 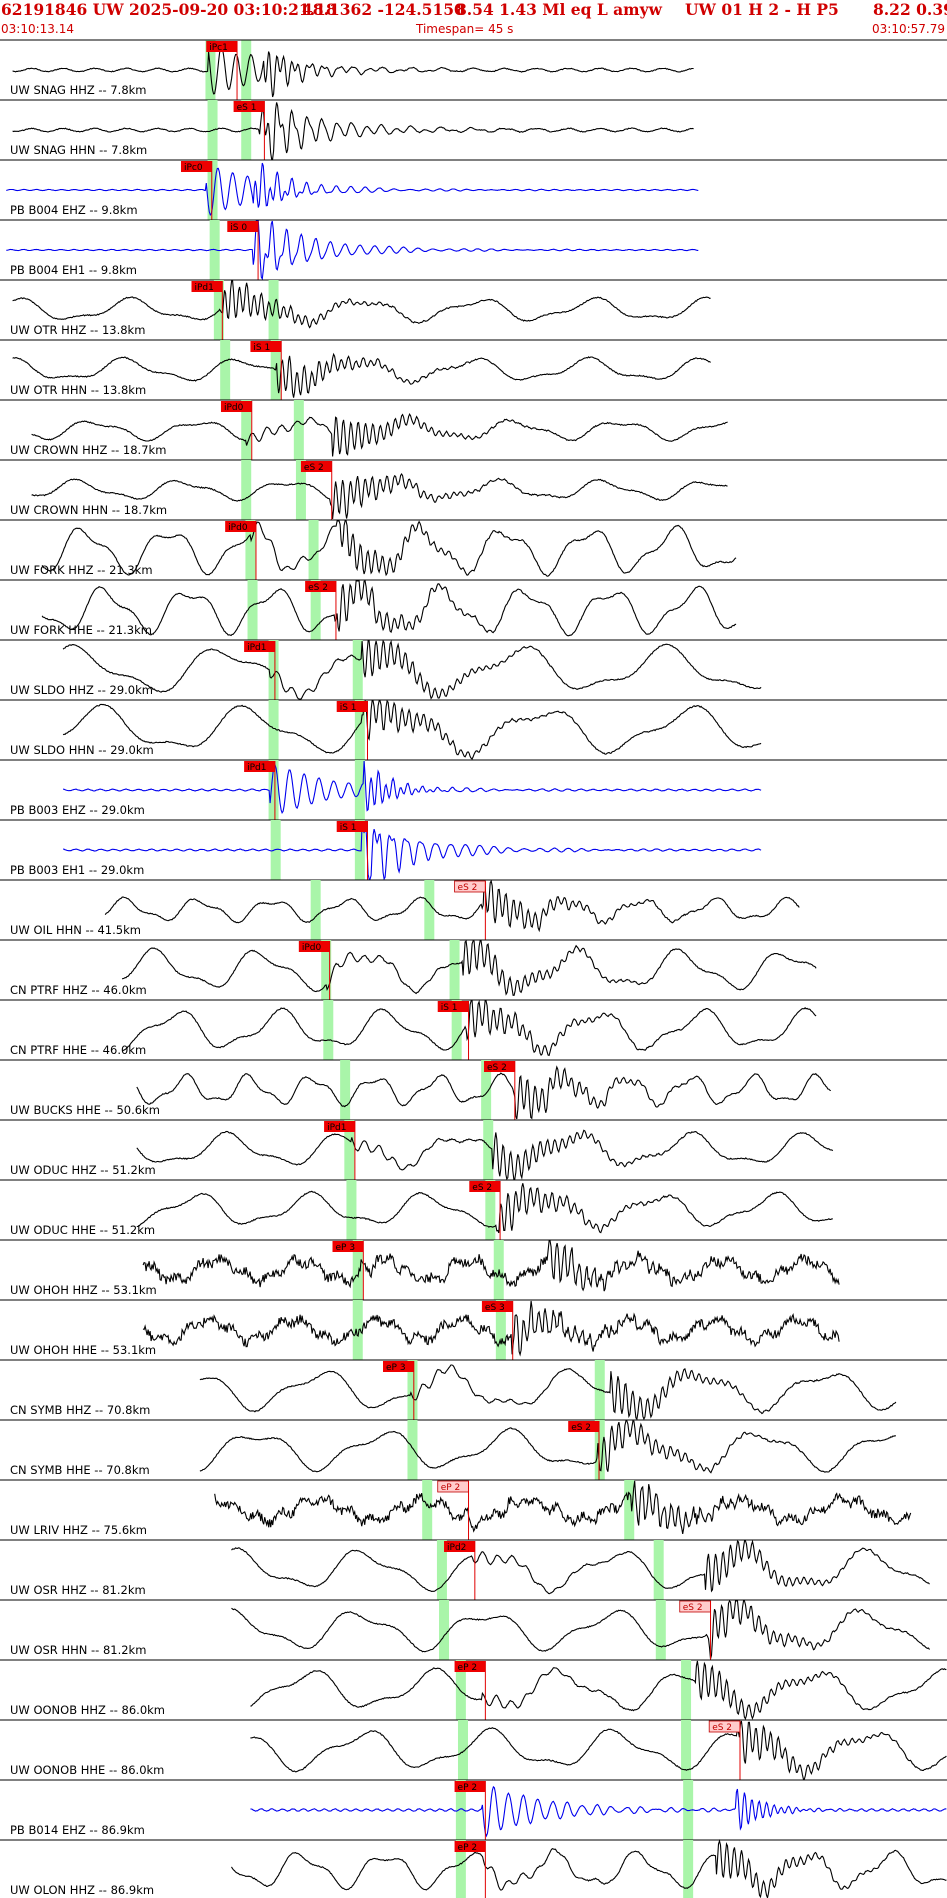 What do you see at coordinates (78, 990) in the screenshot?
I see `channel-label: CN PTRF HHZ -- 46.0km` at bounding box center [78, 990].